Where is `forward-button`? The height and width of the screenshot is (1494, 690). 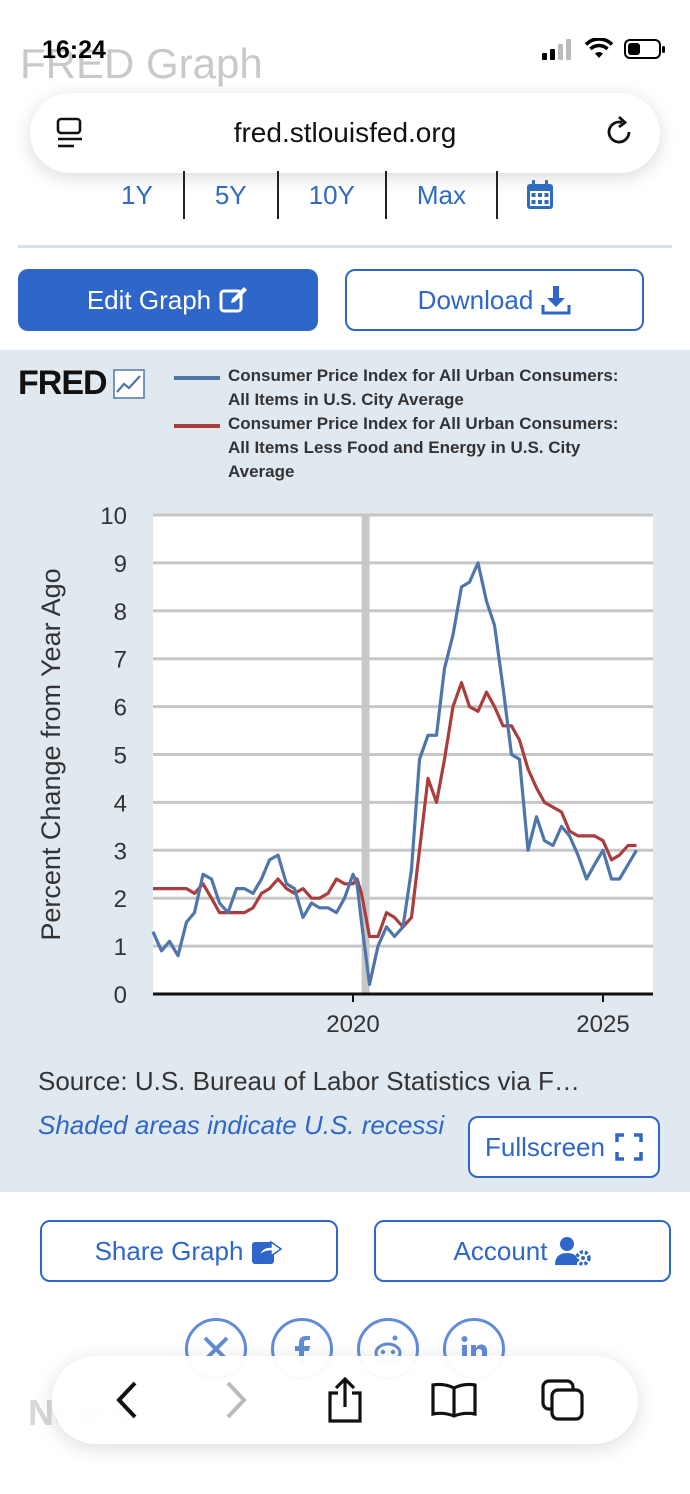
forward-button is located at coordinates (236, 1400).